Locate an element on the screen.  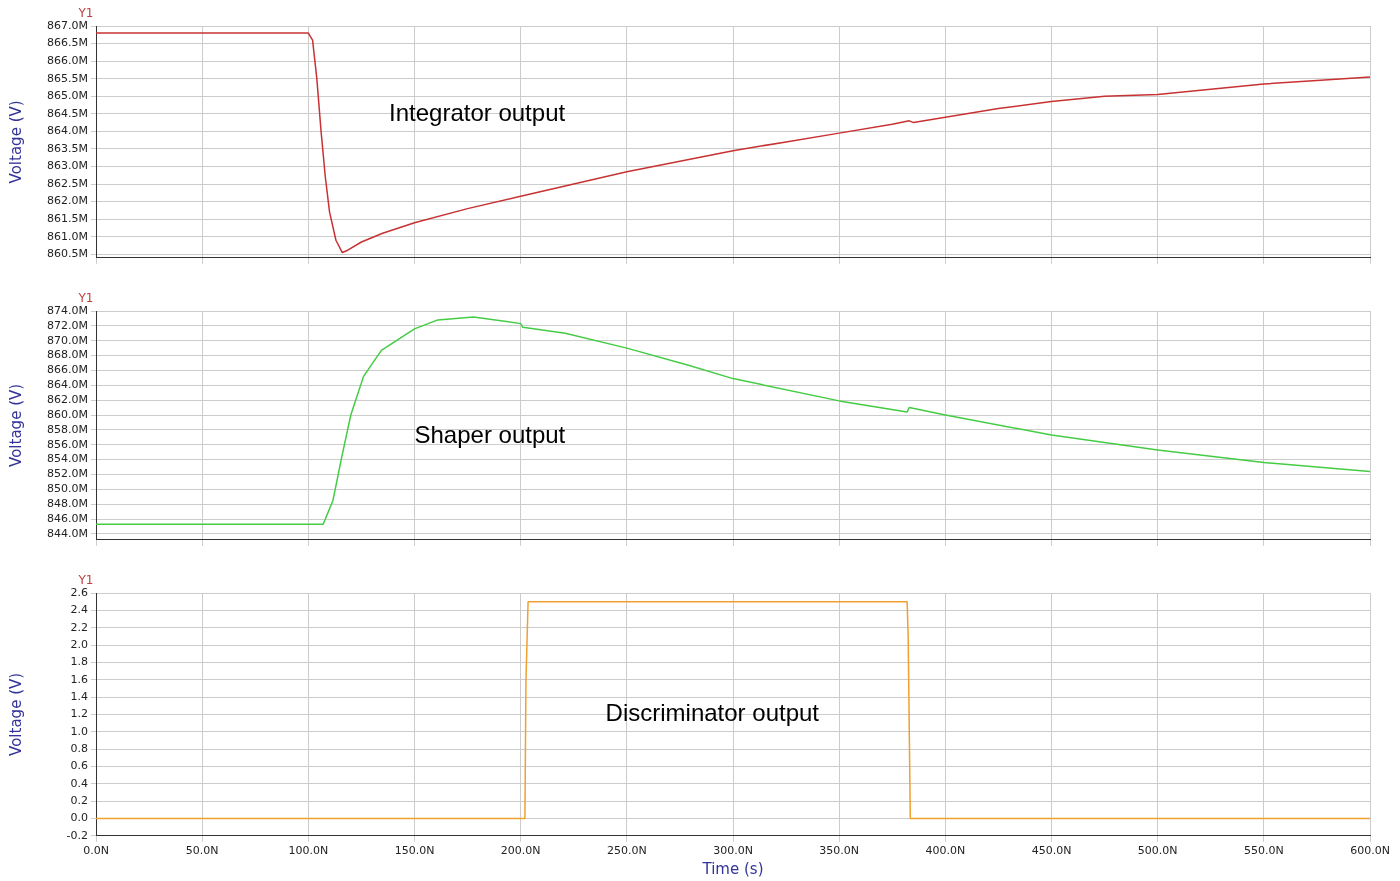
y-tick-label: 2.4 is located at coordinates (79, 610).